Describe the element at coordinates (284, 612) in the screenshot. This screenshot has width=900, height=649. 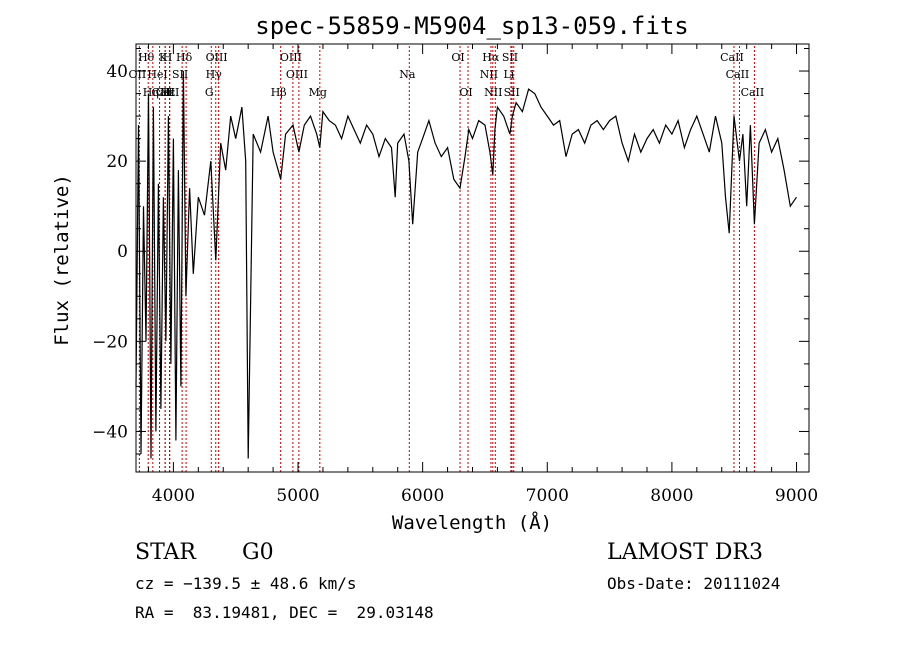
I see `coordinates-line: RA = 83.19481, DEC = 29.03148` at that location.